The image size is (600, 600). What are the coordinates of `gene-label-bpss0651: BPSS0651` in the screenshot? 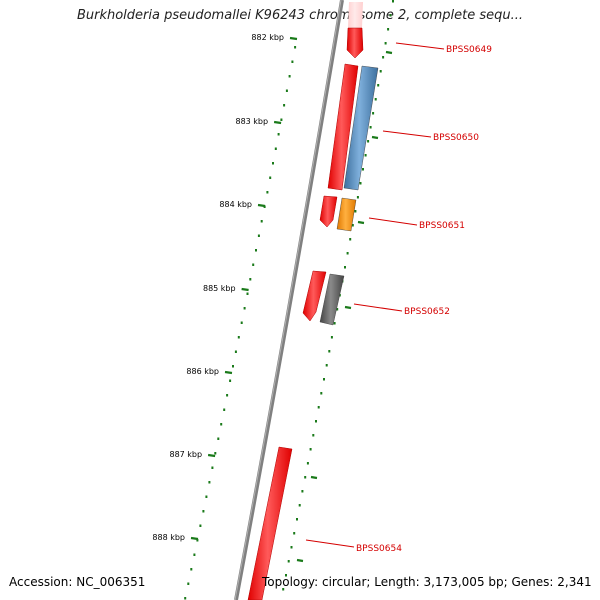 It's located at (442, 226).